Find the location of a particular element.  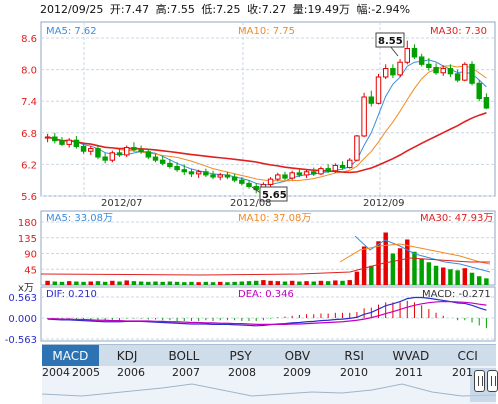

high-callout-box is located at coordinates (390, 40).